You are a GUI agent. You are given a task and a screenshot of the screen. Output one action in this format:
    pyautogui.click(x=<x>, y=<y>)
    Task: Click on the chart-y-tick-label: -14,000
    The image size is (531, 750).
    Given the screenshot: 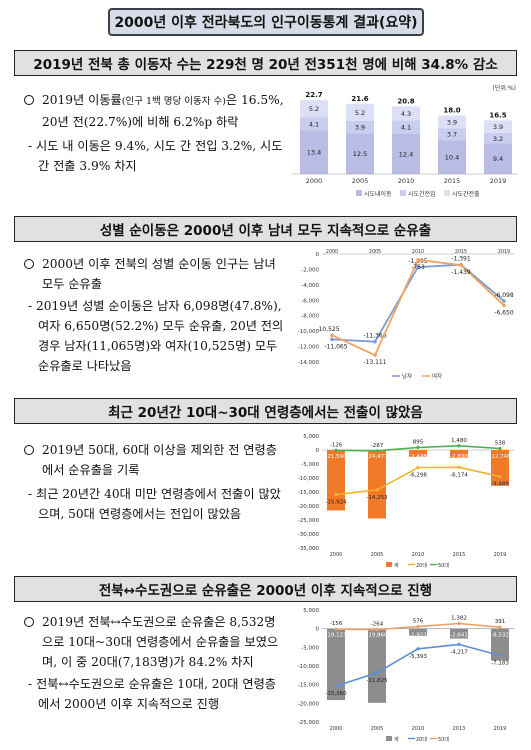 What is the action you would take?
    pyautogui.click(x=309, y=363)
    